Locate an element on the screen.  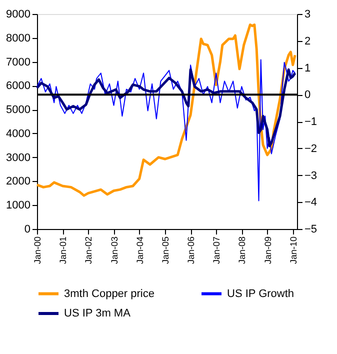
y-tick-label: 8000 is located at coordinates (18, 38).